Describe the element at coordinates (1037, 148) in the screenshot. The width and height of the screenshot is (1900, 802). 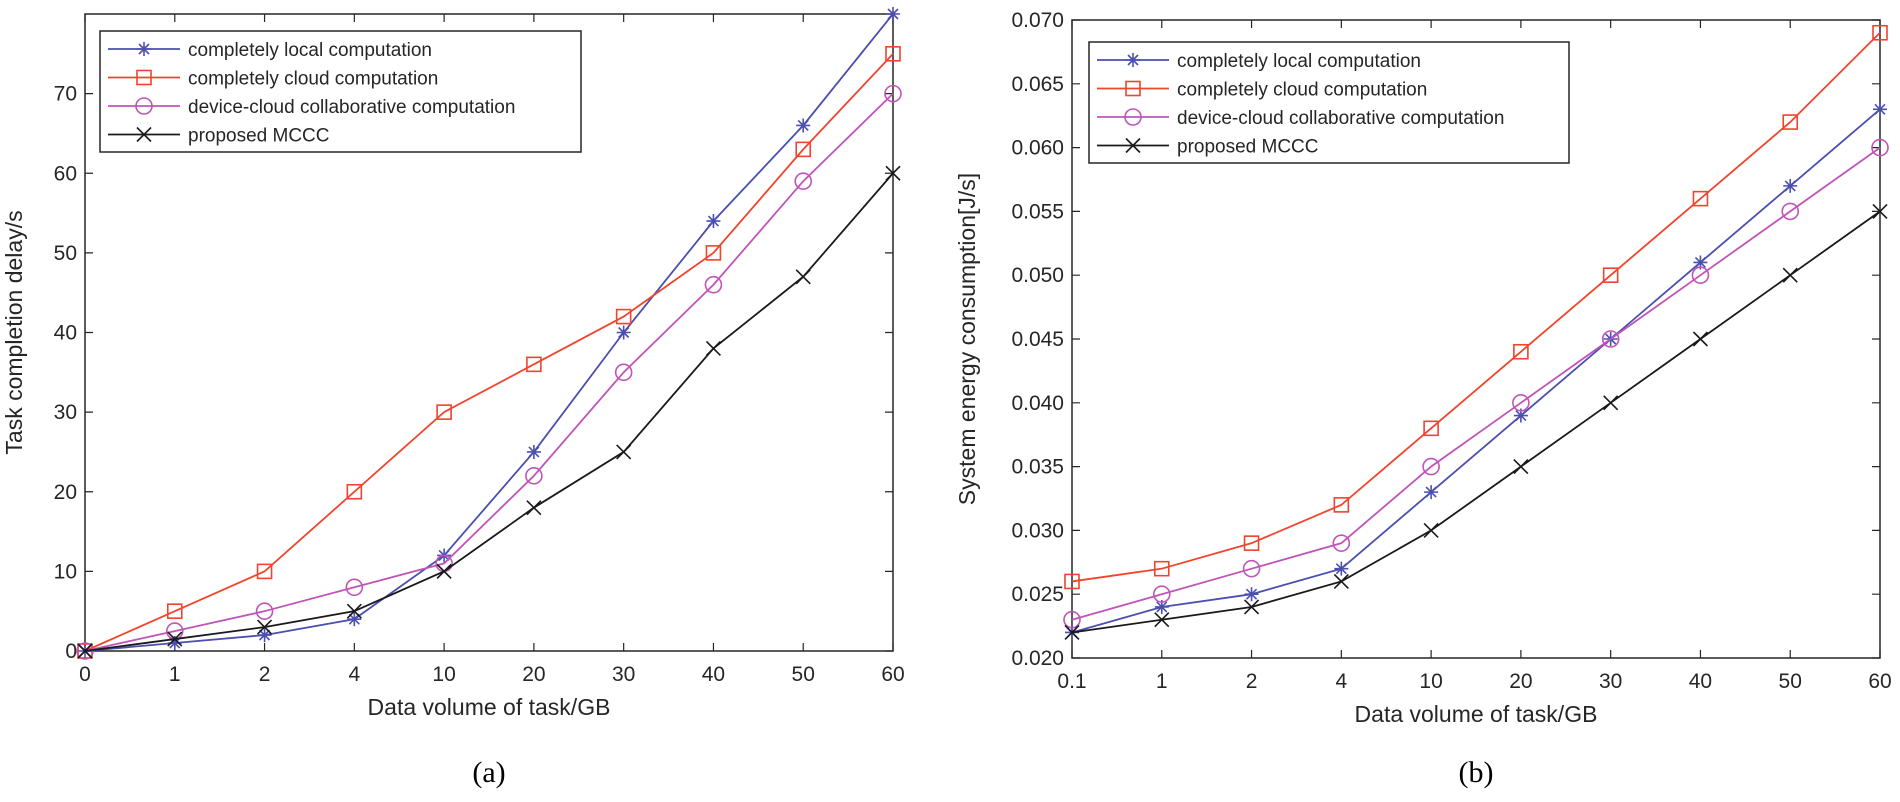
I see `y-tick-label: 0.060` at that location.